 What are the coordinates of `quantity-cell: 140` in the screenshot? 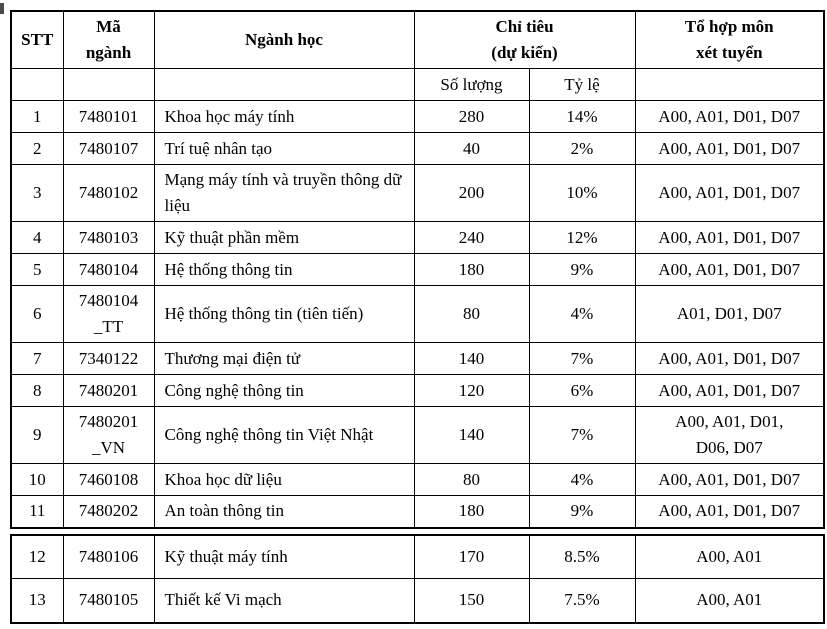 It's located at (471, 358).